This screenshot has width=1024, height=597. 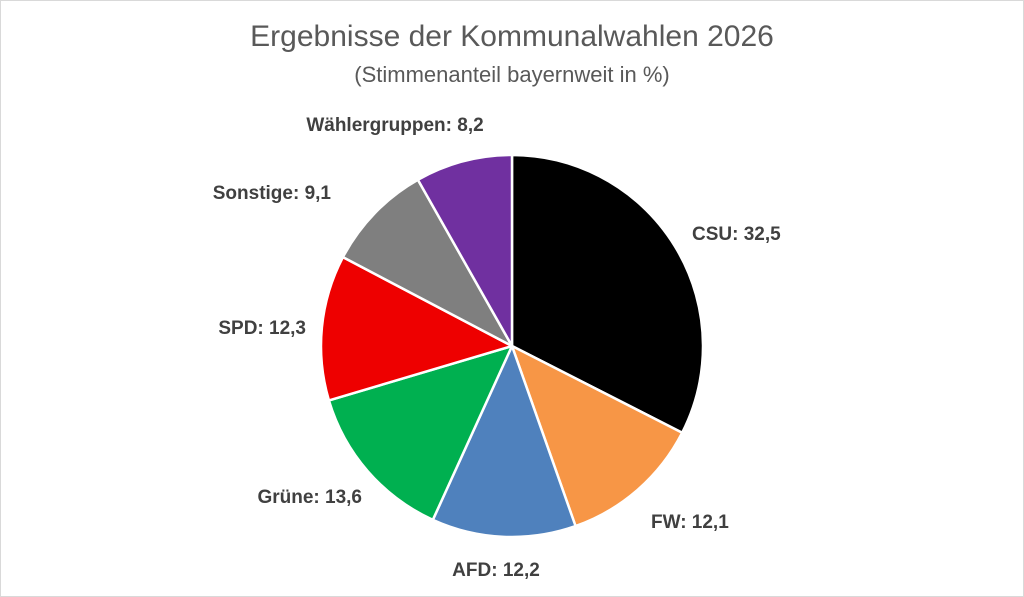 What do you see at coordinates (309, 497) in the screenshot?
I see `data-label-grüne: Grüne: 13,6` at bounding box center [309, 497].